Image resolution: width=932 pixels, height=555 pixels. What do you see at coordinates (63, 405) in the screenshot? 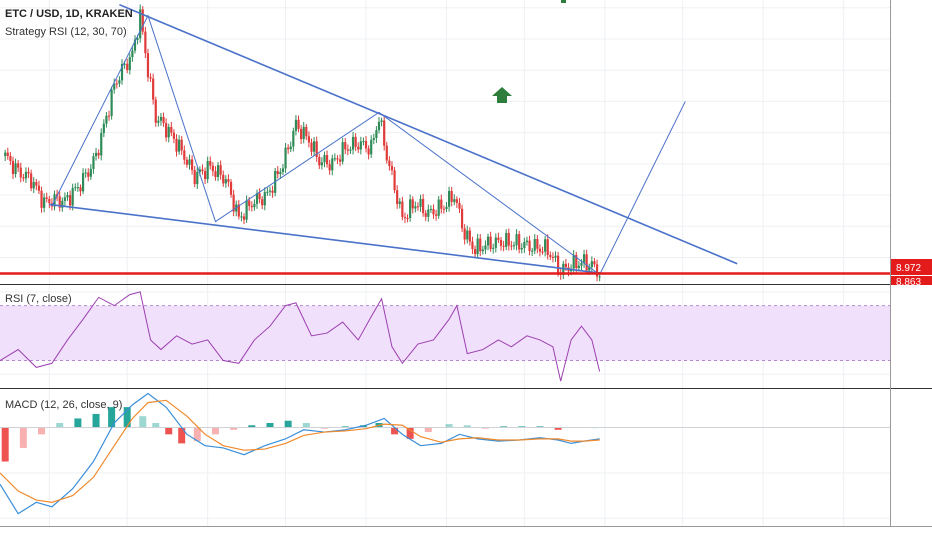
I see `macd-label: MACD (12, 26, close, 9)` at bounding box center [63, 405].